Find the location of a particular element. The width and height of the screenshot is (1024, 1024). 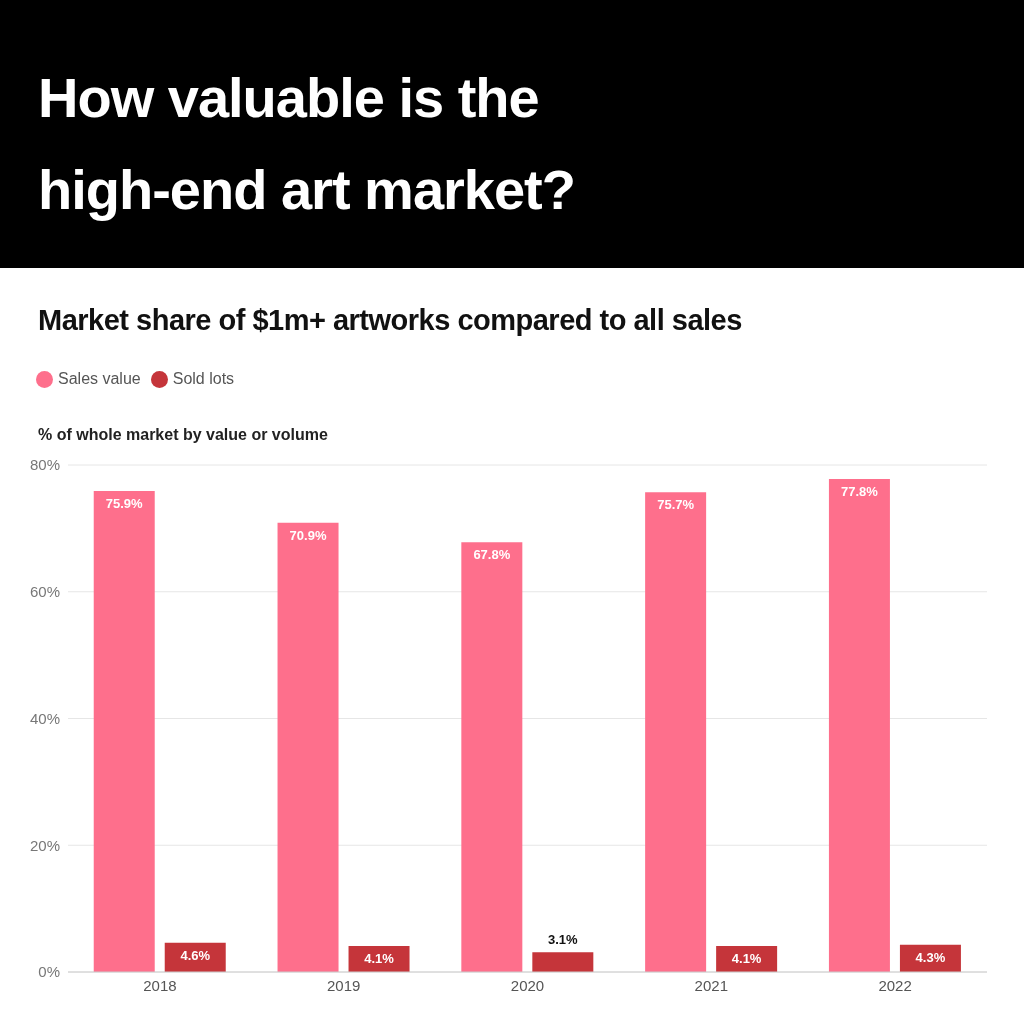

y-tick-label: 20% is located at coordinates (44, 845).